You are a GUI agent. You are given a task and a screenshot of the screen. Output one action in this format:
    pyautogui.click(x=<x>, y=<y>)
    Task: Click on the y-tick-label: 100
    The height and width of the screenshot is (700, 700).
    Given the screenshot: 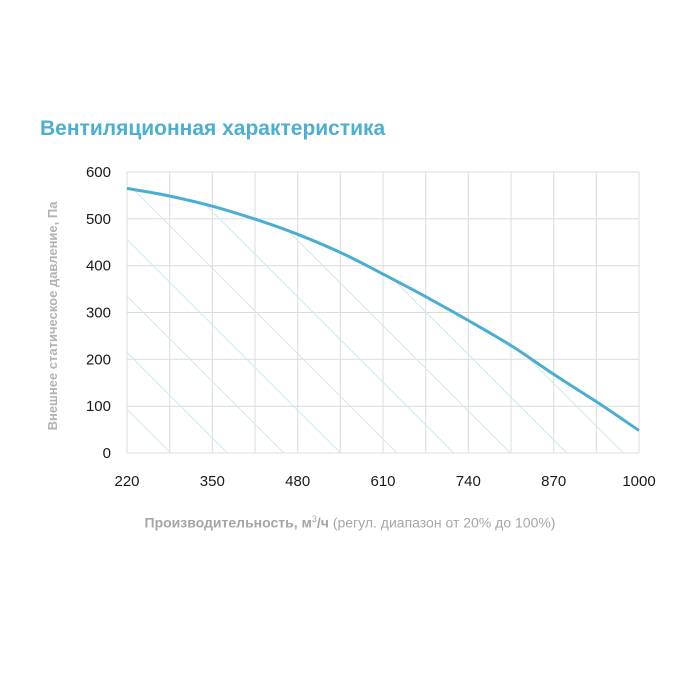 What is the action you would take?
    pyautogui.click(x=98, y=406)
    